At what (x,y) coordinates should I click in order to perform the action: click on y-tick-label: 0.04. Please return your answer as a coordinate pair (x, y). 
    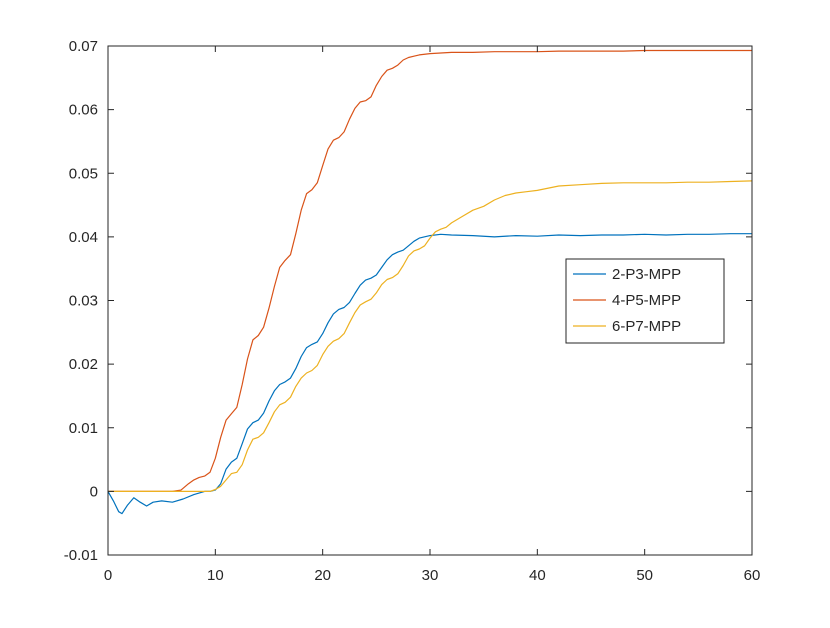
    Looking at the image, I should click on (83, 237).